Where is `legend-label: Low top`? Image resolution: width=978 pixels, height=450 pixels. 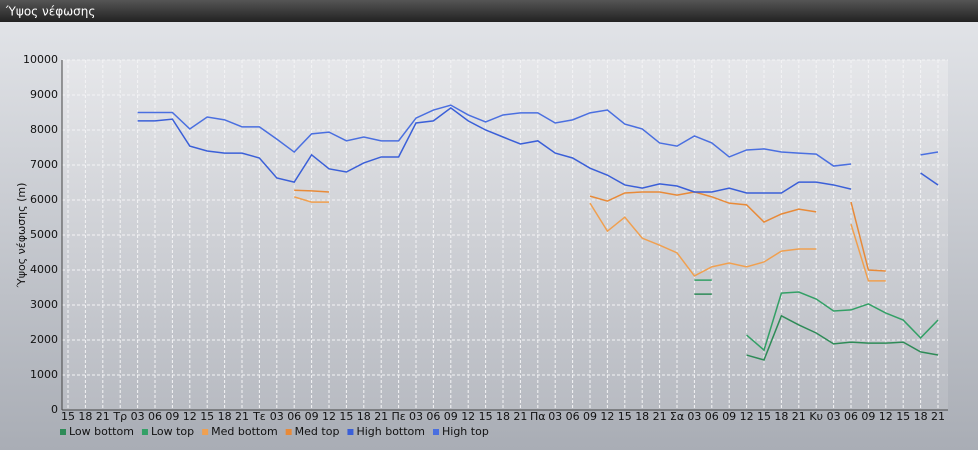 legend-label: Low top is located at coordinates (172, 431).